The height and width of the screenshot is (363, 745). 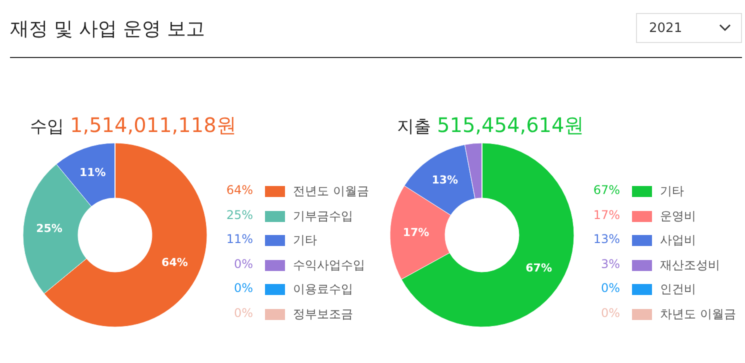 I want to click on data-label: 67%, so click(x=539, y=268).